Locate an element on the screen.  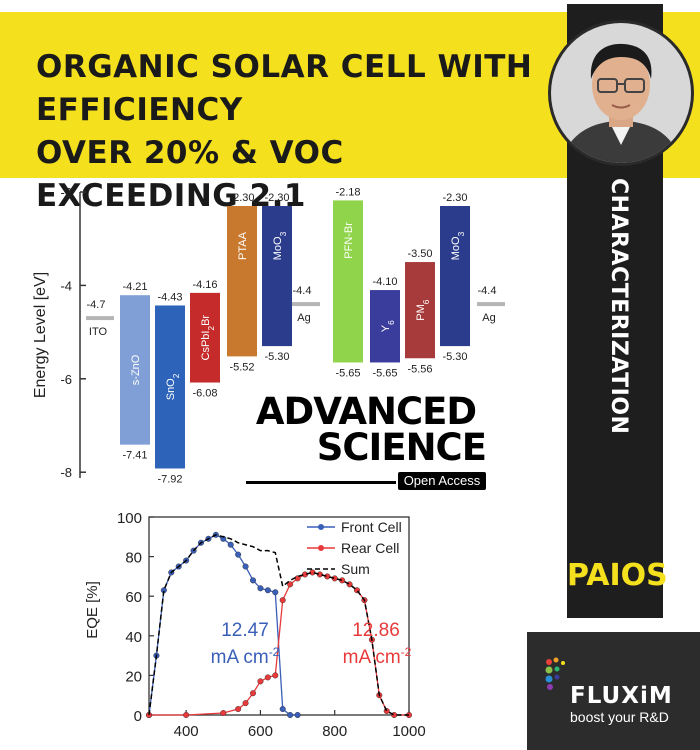
eqe-y-tick-label: 60 is located at coordinates (133, 597).